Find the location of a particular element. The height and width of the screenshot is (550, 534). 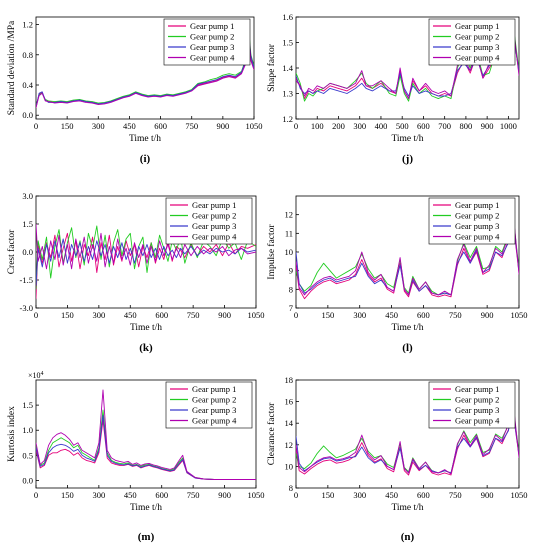

panel-caption: (i) is located at coordinates (145, 159).